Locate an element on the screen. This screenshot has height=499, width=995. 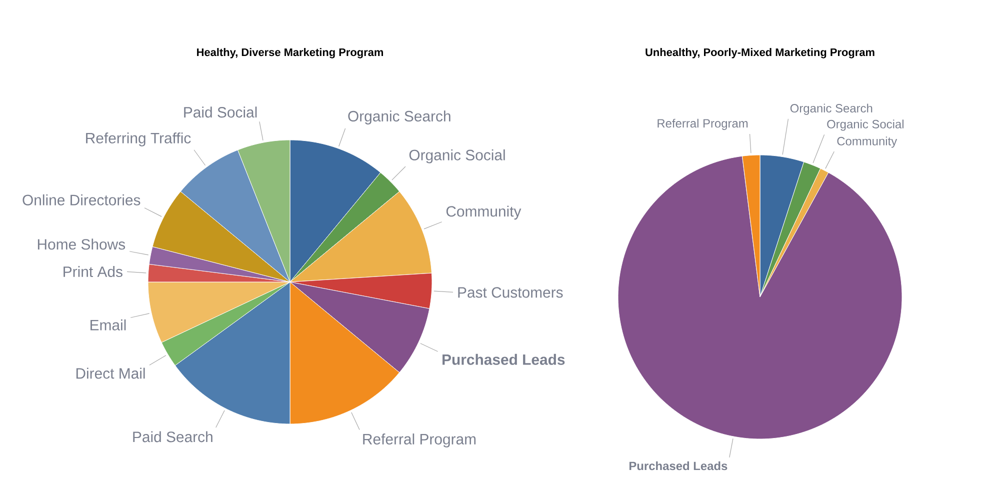
slice-label: Direct Mail is located at coordinates (110, 373).